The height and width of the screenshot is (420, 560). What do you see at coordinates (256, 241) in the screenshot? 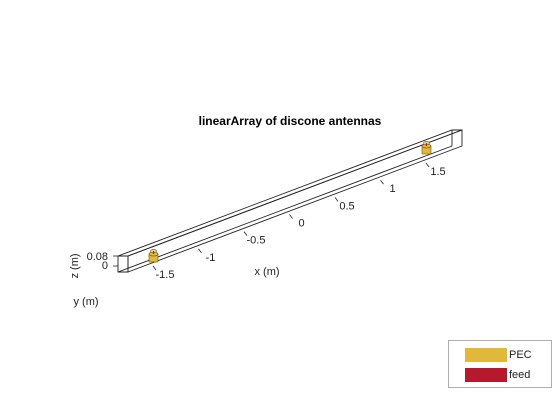
I see `x-tick-label: -0.5` at bounding box center [256, 241].